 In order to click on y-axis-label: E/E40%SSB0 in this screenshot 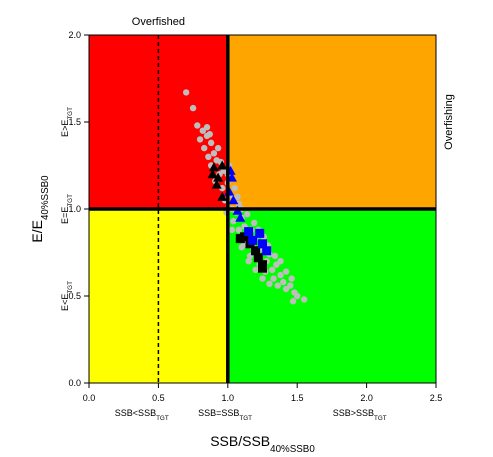, I will do `click(40, 209)`.